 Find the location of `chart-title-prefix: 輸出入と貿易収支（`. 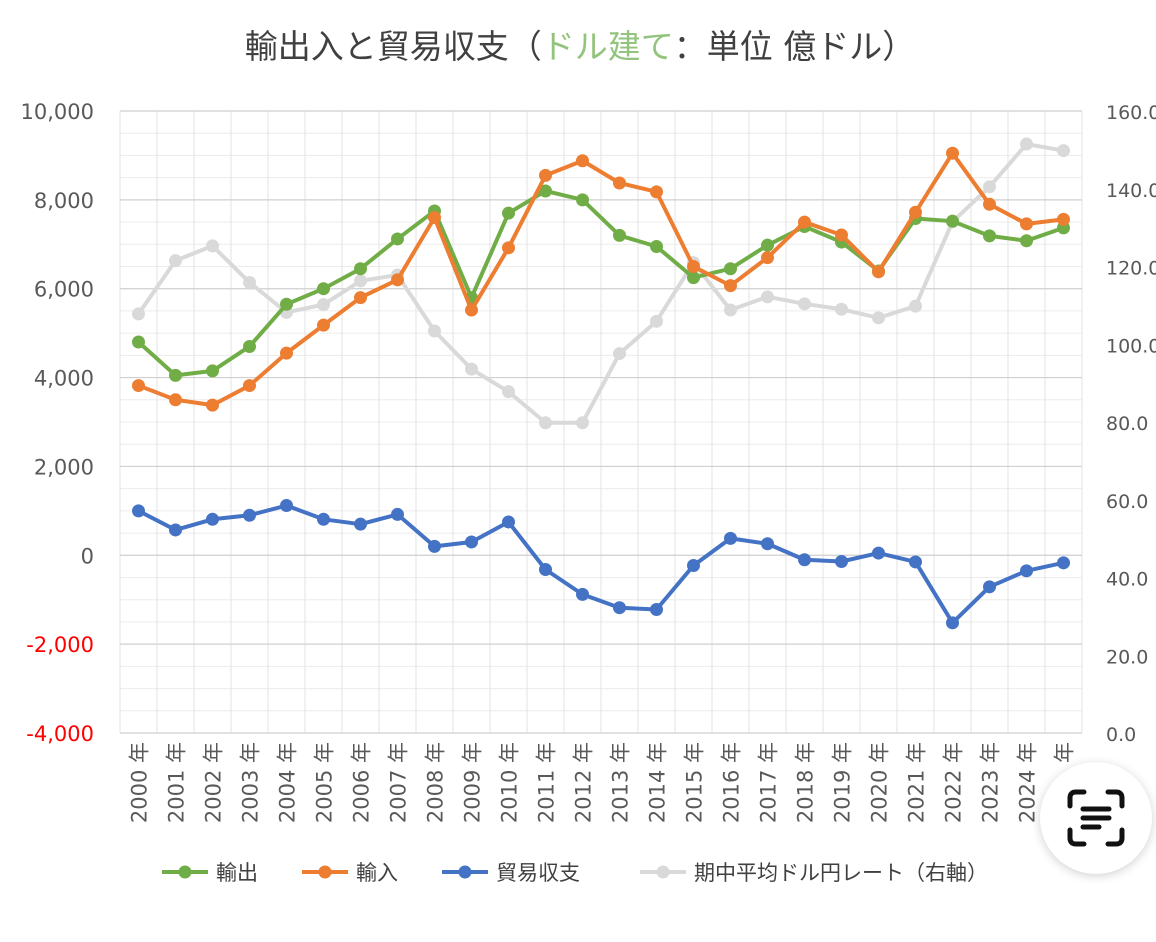

chart-title-prefix: 輸出入と貿易収支（ is located at coordinates (393, 46).